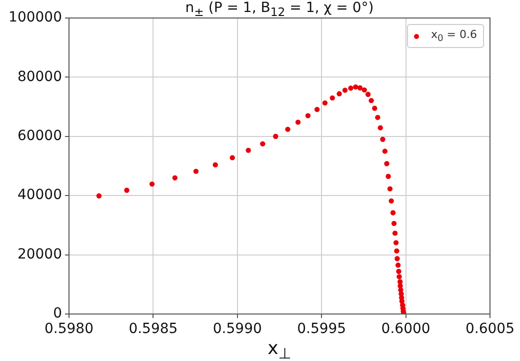 The width and height of the screenshot is (520, 361). I want to click on legend-label: x$_{0}$ = 0.6, so click(453, 36).